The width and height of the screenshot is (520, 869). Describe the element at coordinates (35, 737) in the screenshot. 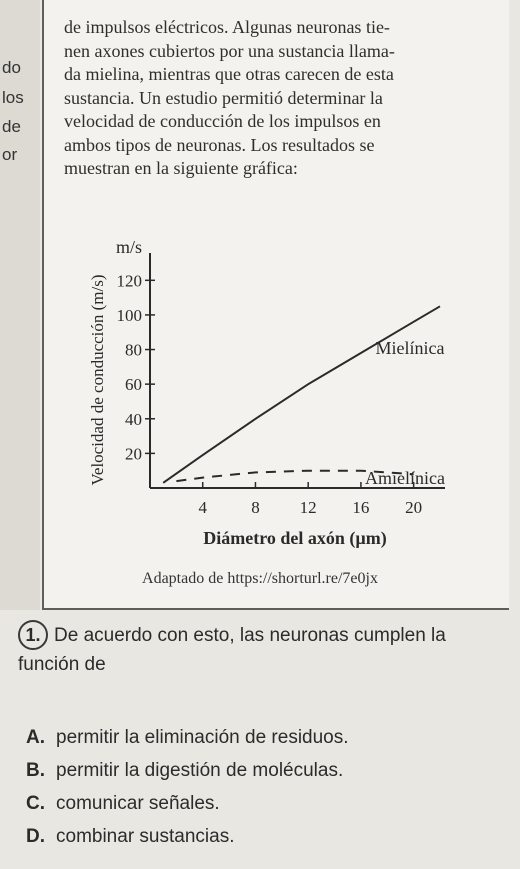

I see `option-letter: A.` at that location.